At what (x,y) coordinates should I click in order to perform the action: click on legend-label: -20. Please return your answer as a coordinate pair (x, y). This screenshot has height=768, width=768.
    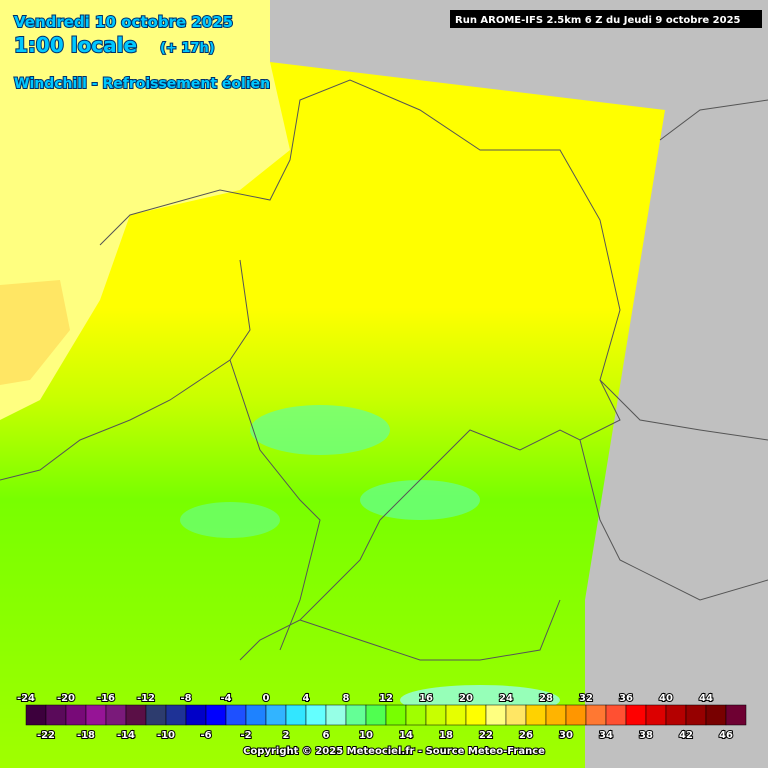
    Looking at the image, I should click on (66, 698).